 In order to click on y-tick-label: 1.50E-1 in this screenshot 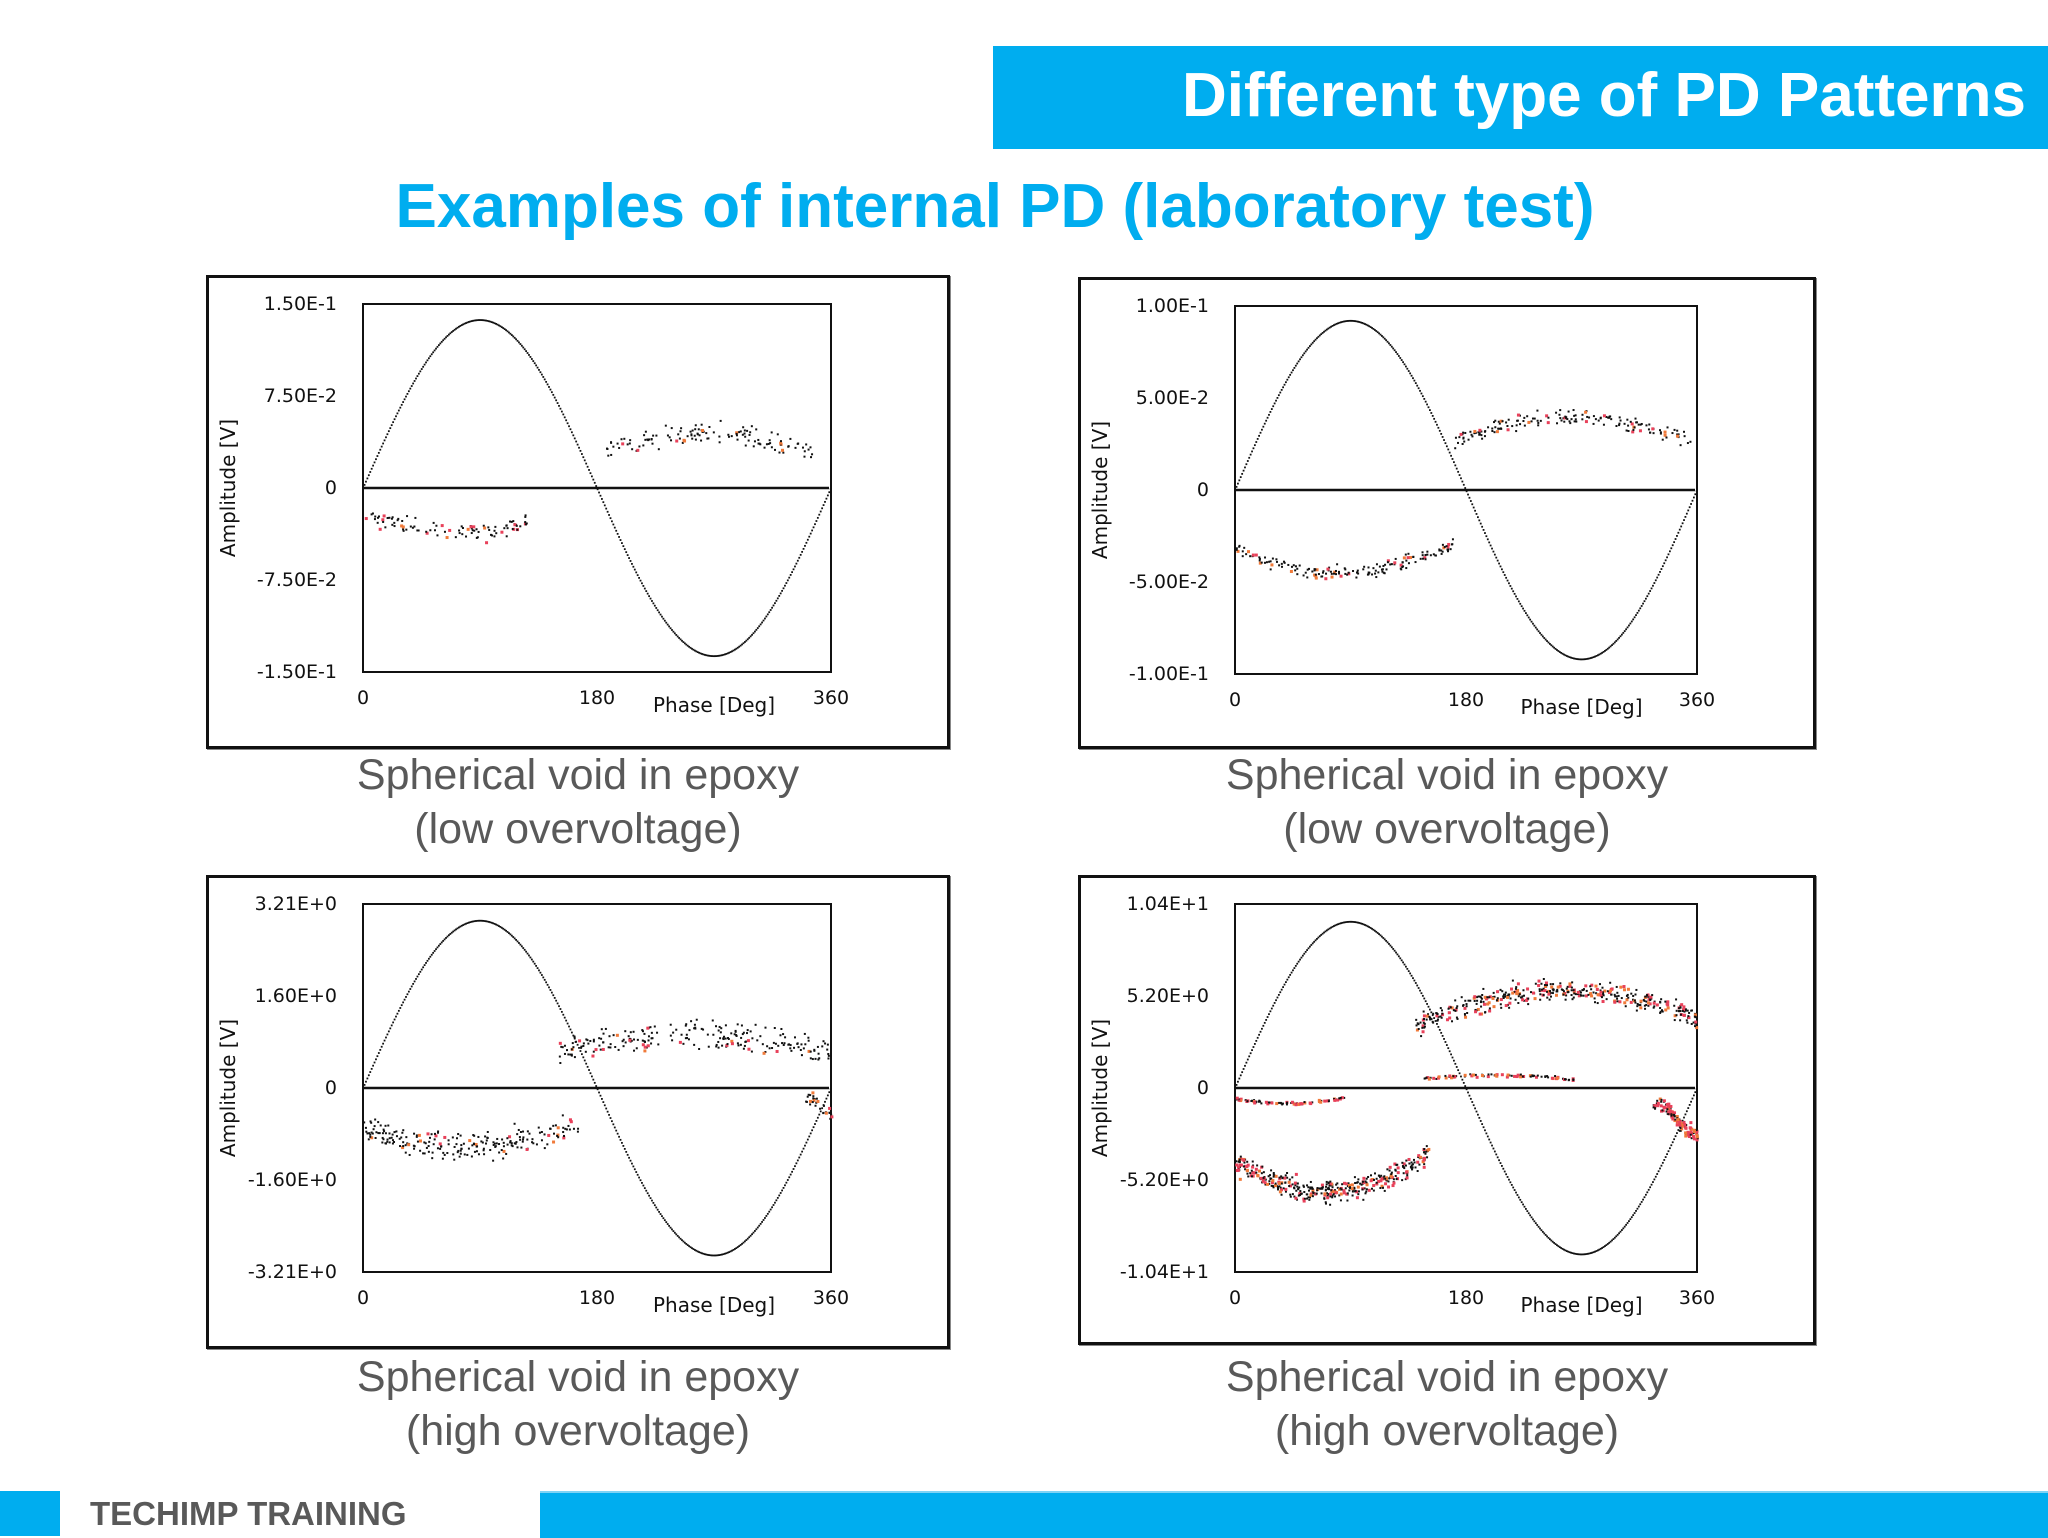, I will do `click(300, 304)`.